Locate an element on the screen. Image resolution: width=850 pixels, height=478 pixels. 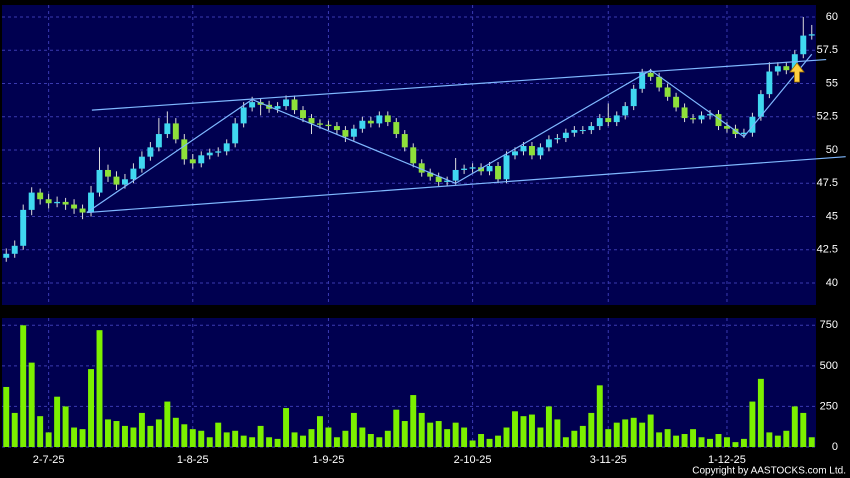
y-tick-label: 57.5 is located at coordinates (827, 50).